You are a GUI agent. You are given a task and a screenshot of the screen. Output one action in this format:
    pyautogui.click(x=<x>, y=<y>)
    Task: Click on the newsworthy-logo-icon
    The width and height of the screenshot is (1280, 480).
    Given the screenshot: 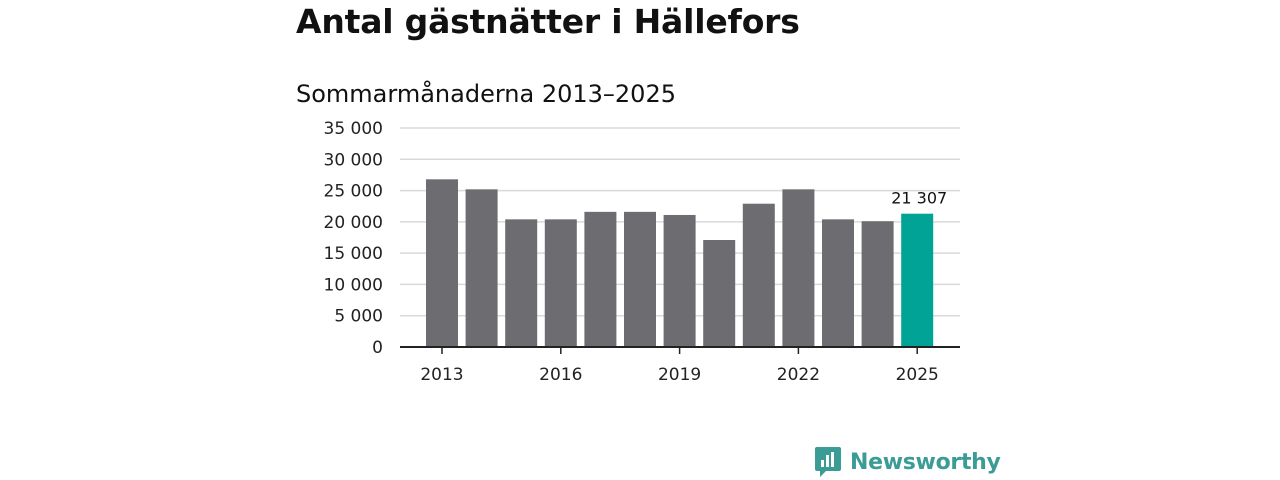 What is the action you would take?
    pyautogui.click(x=828, y=462)
    